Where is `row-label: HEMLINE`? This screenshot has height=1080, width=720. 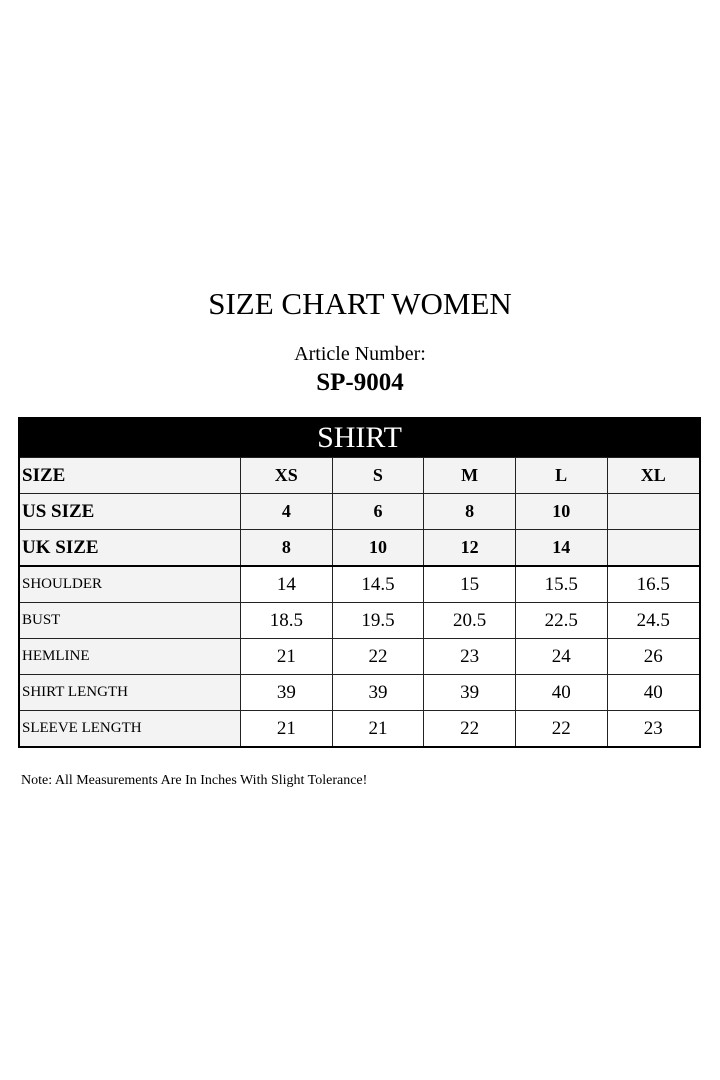
row-label: HEMLINE is located at coordinates (129, 656).